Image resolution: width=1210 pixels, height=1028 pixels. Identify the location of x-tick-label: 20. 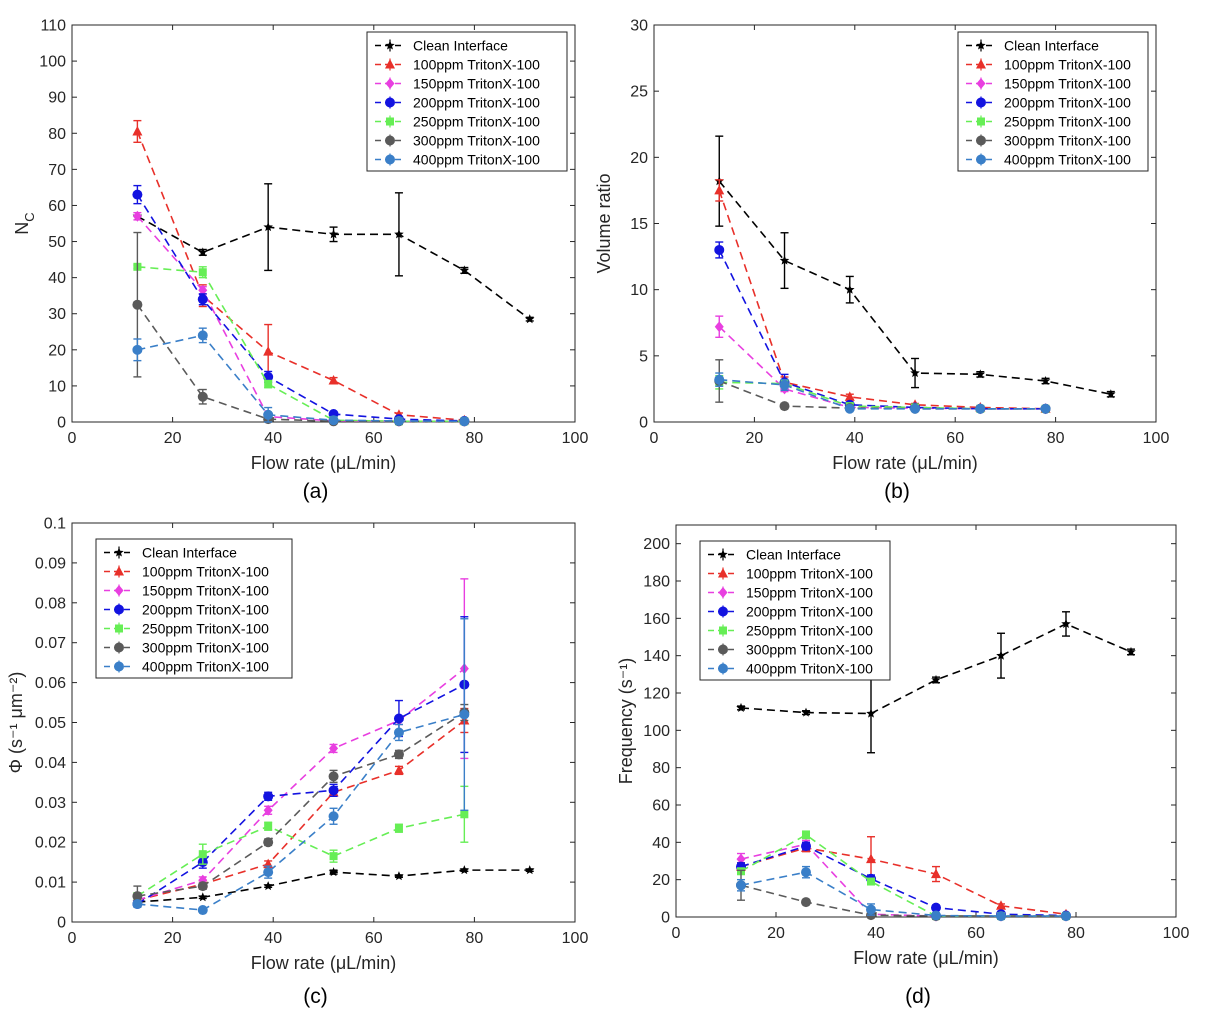
(755, 438).